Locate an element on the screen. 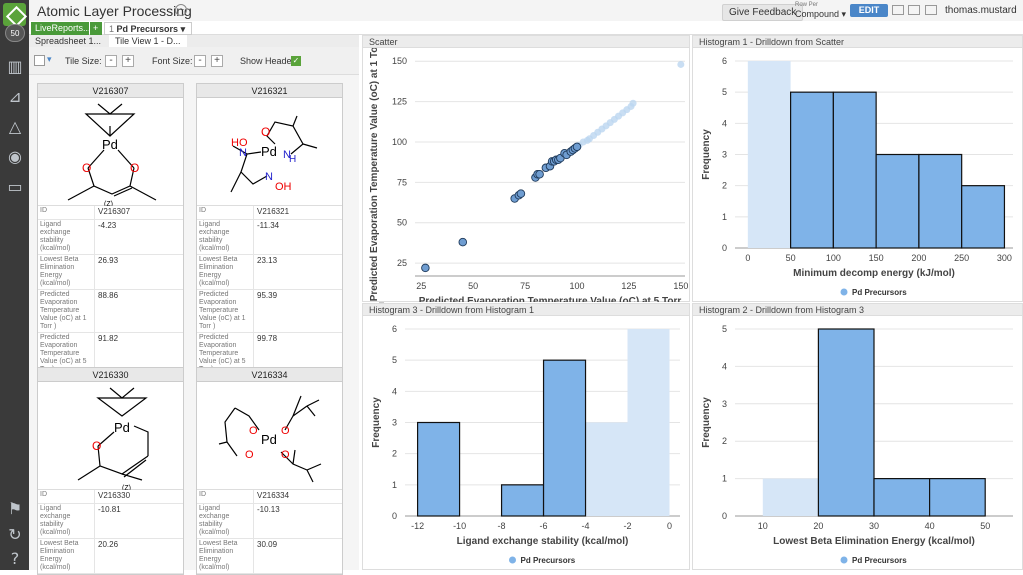 Image resolution: width=1023 pixels, height=575 pixels. molecule-structure-image: Pd O O O O is located at coordinates (269, 436).